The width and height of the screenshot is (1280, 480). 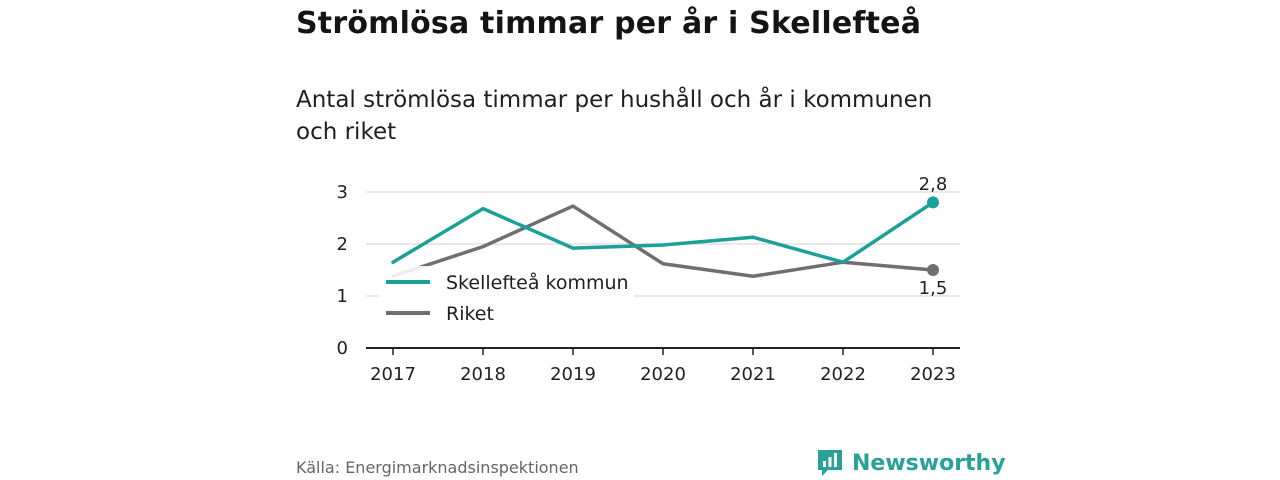 I want to click on series-line-skelleftea, so click(x=663, y=232).